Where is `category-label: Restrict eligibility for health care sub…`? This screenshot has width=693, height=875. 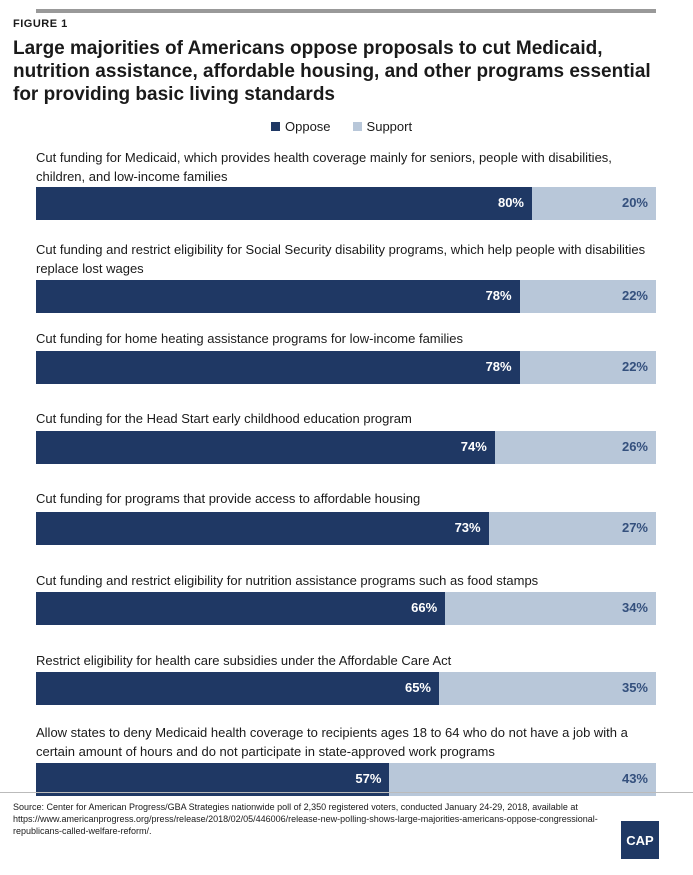
category-label: Restrict eligibility for health care sub… is located at coordinates (244, 660).